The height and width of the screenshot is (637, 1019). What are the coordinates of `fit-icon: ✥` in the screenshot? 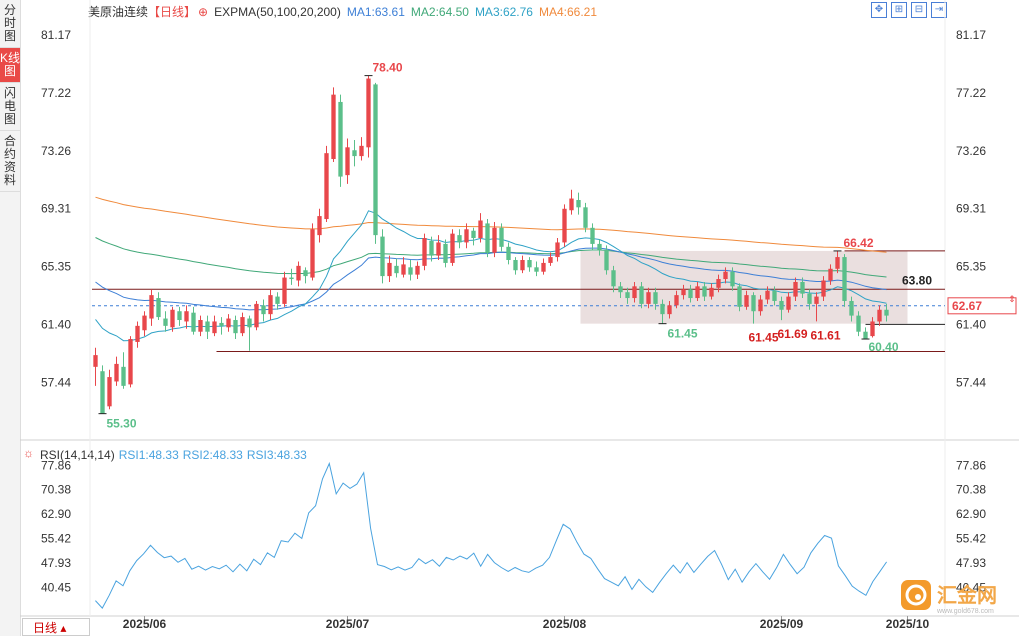 It's located at (879, 10).